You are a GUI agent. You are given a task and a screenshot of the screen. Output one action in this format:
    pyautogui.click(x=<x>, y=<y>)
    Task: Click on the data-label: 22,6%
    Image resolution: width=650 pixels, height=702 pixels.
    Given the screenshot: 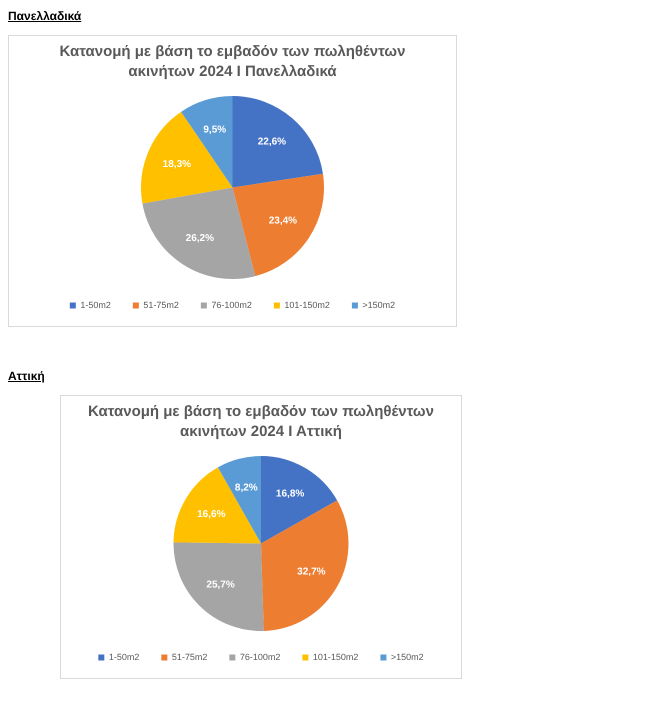 What is the action you would take?
    pyautogui.click(x=272, y=142)
    